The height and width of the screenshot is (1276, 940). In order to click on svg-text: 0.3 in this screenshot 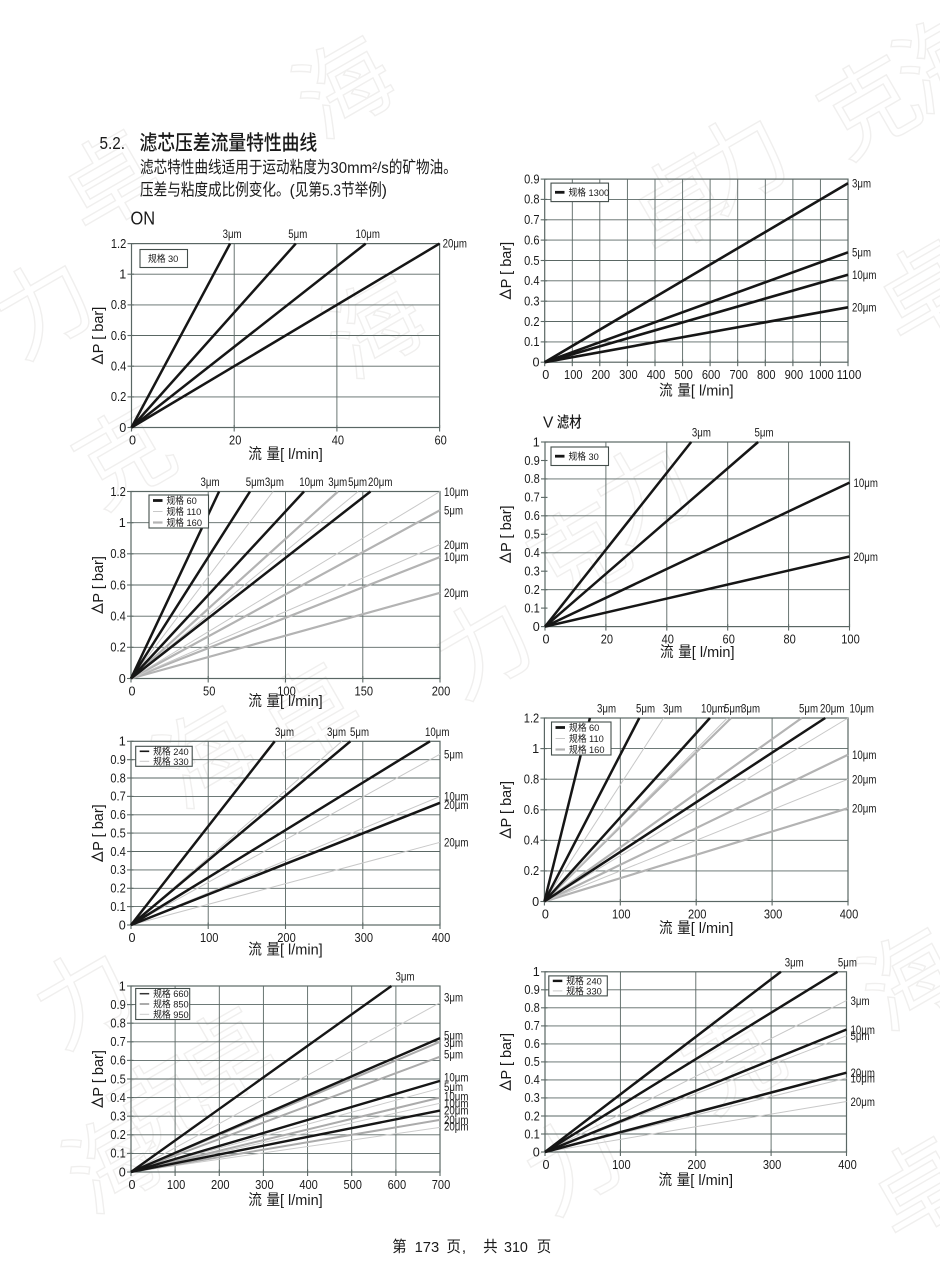, I will do `click(117, 1117)`.